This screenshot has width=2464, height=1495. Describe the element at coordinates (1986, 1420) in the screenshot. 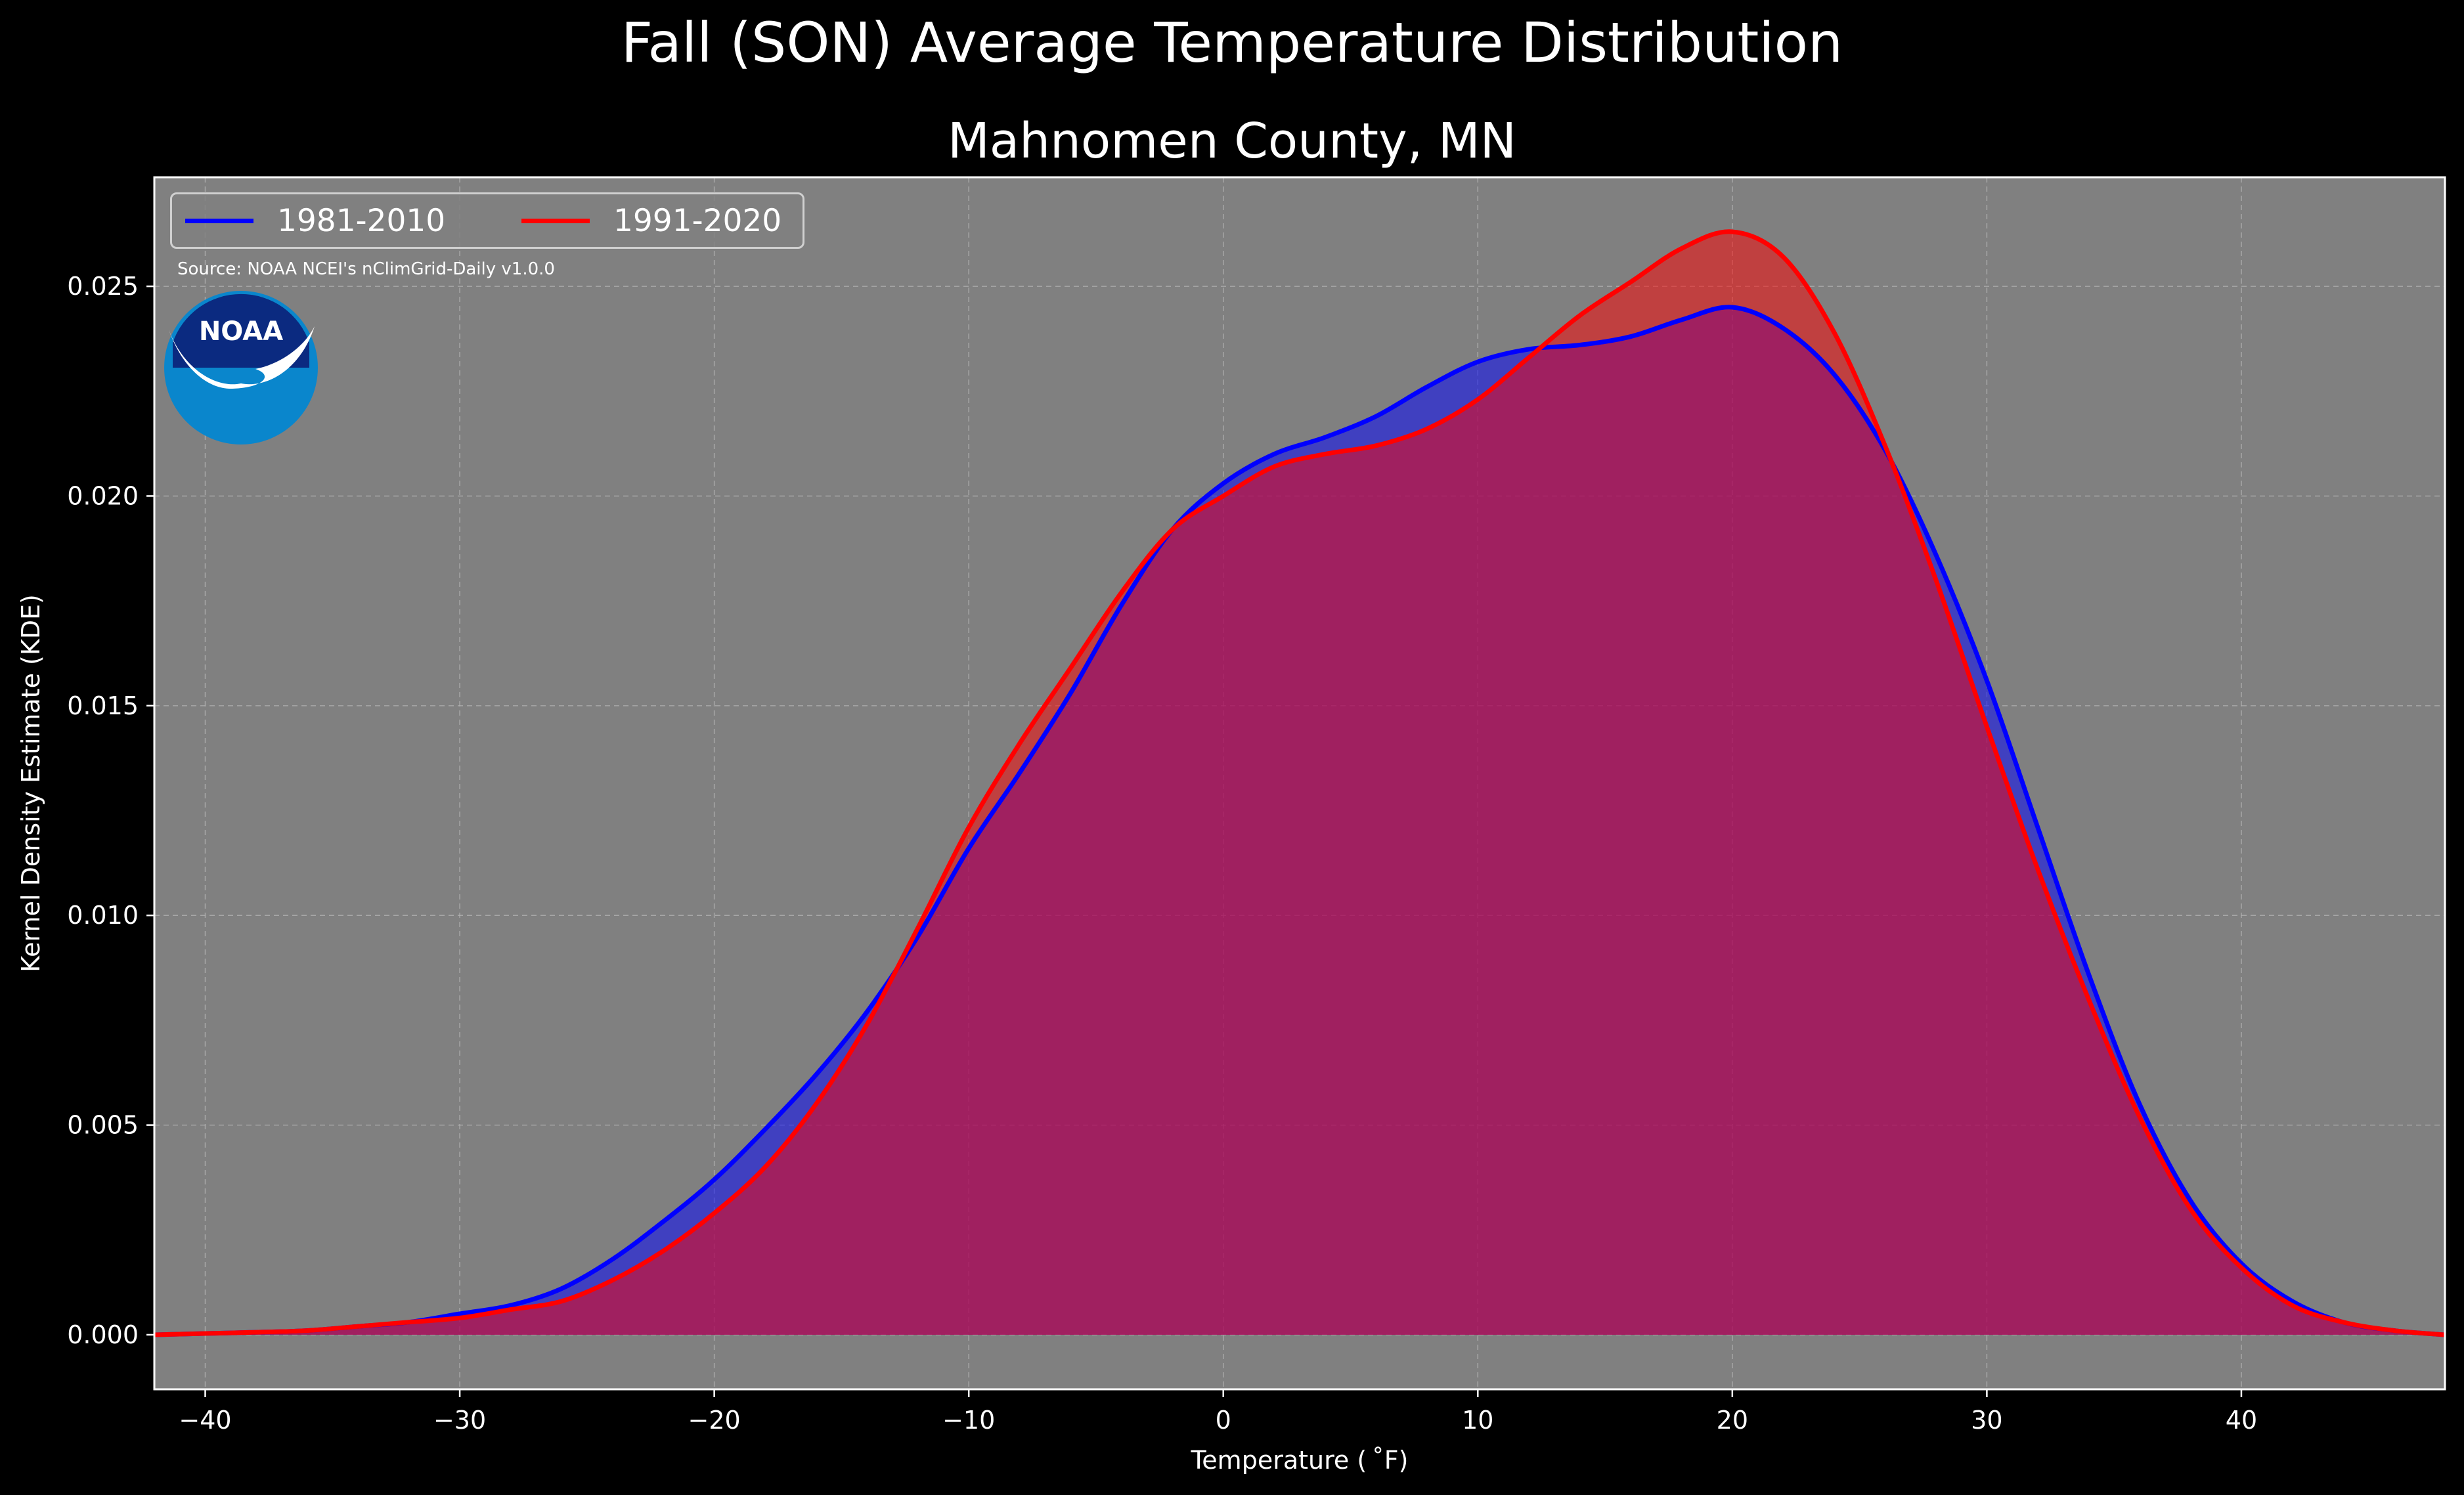

I see `x-tick-label: 30` at that location.